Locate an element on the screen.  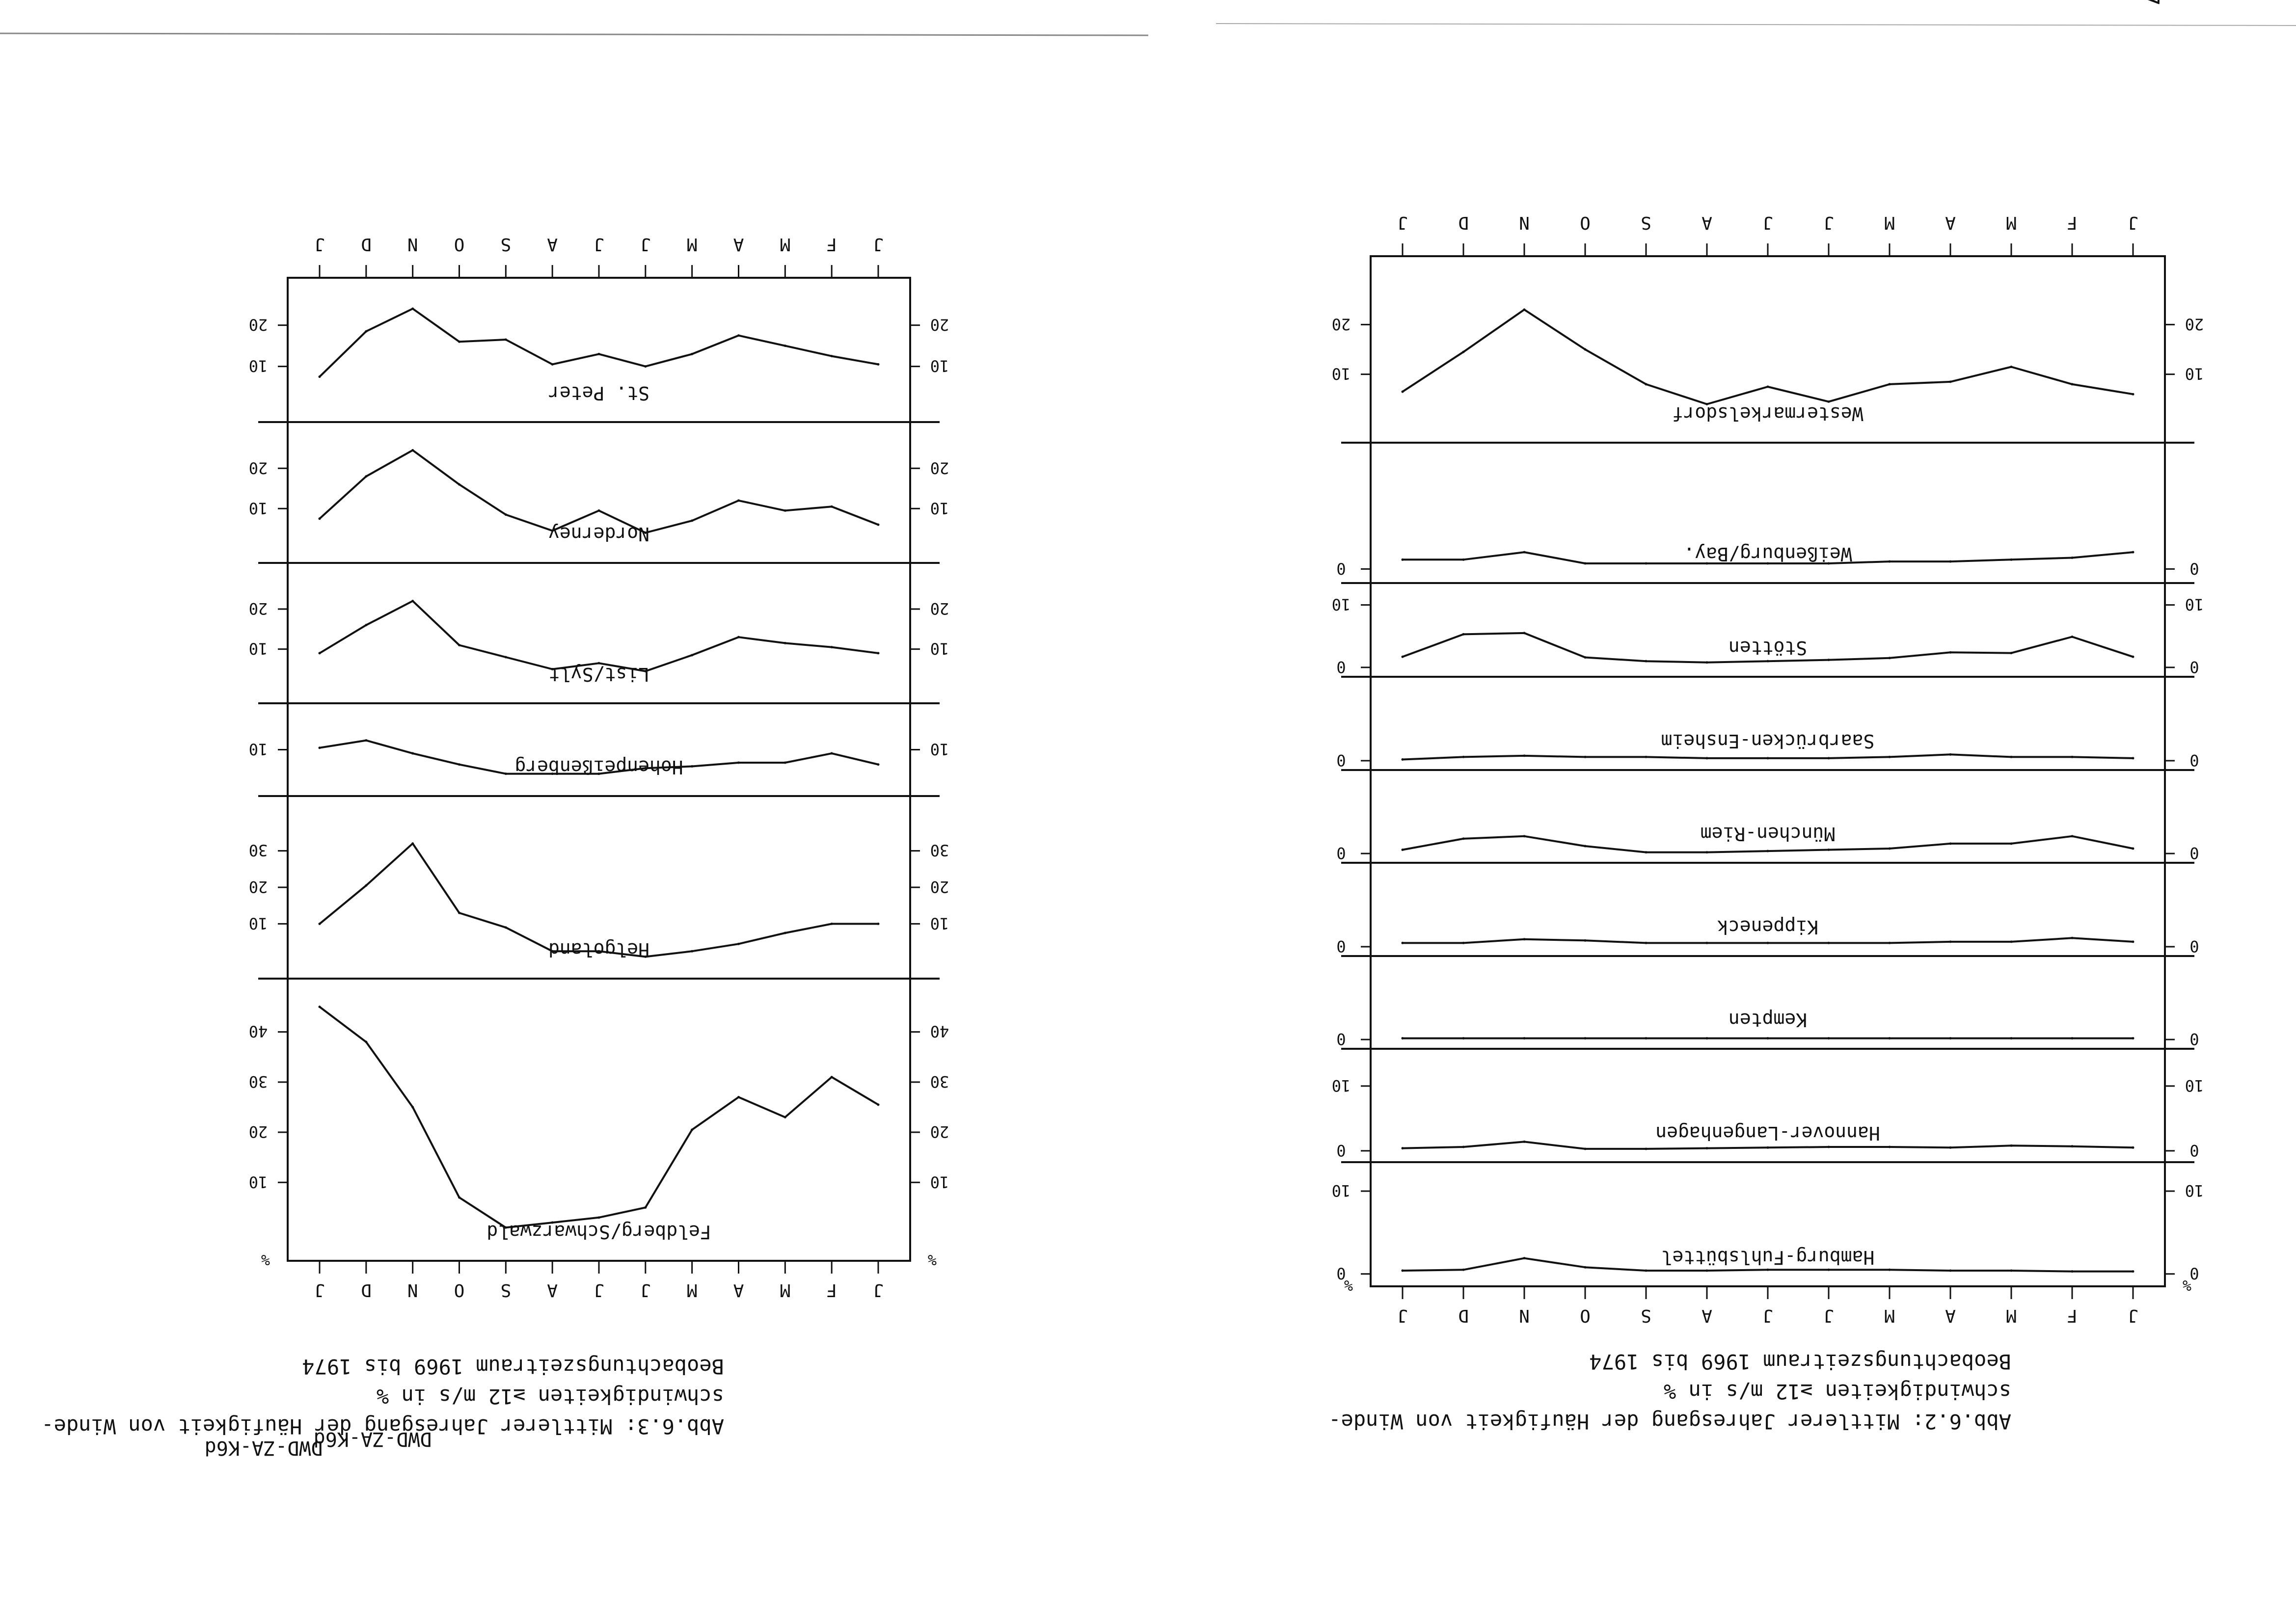
month-label-top: D is located at coordinates (1463, 1315).